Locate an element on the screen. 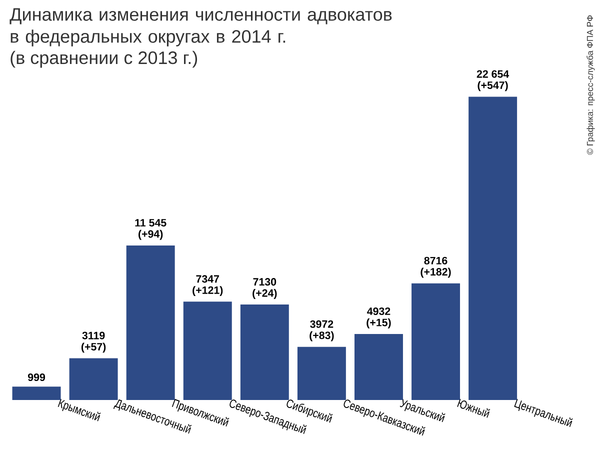  data-label: 11 545 is located at coordinates (150, 223).